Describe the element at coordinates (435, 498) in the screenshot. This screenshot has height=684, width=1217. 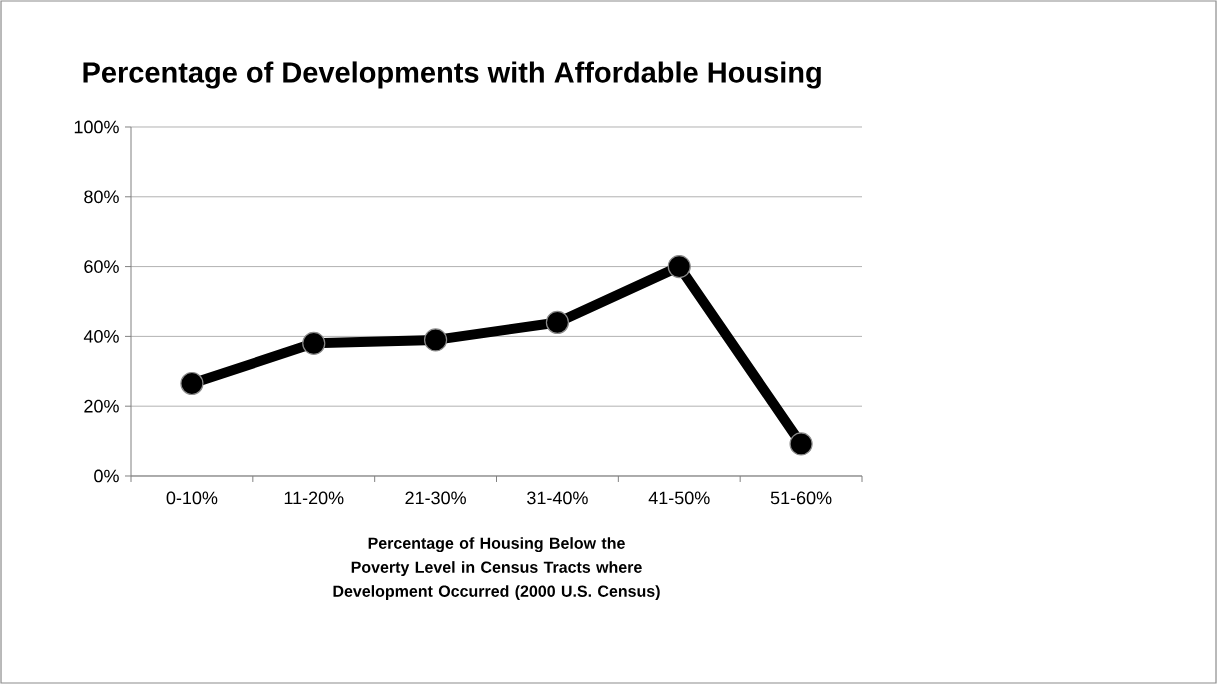
I see `x-tick-label: 21-30%` at that location.